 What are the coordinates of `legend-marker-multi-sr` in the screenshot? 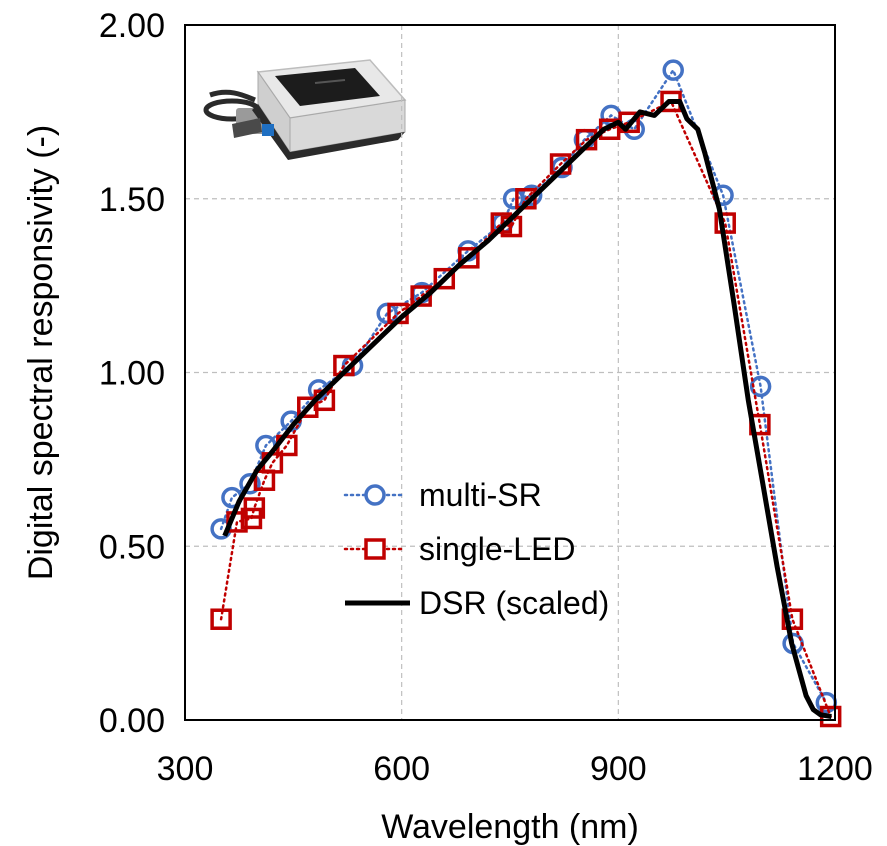 It's located at (375, 495).